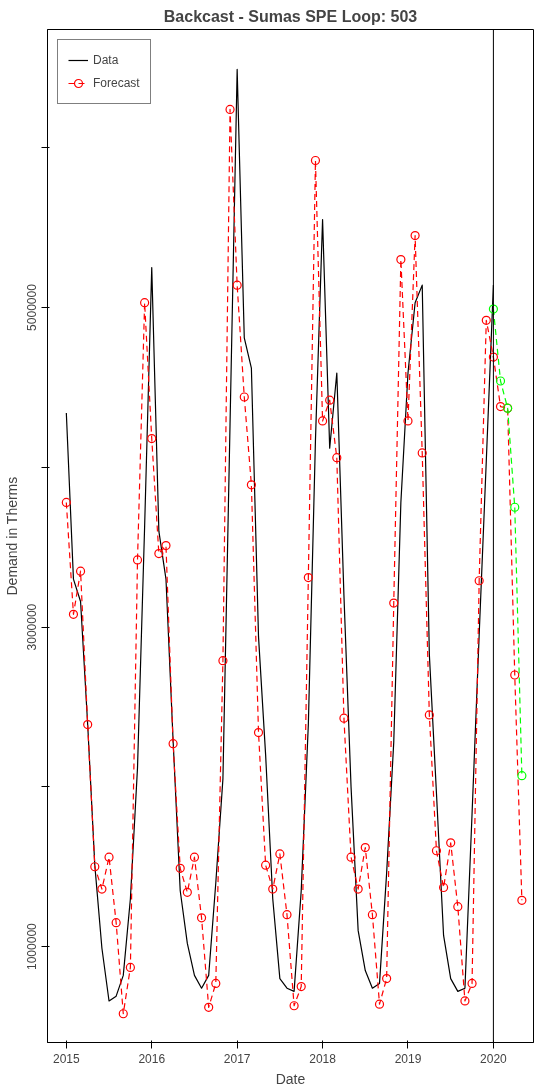  I want to click on legend-label: Forecast, so click(116, 83).